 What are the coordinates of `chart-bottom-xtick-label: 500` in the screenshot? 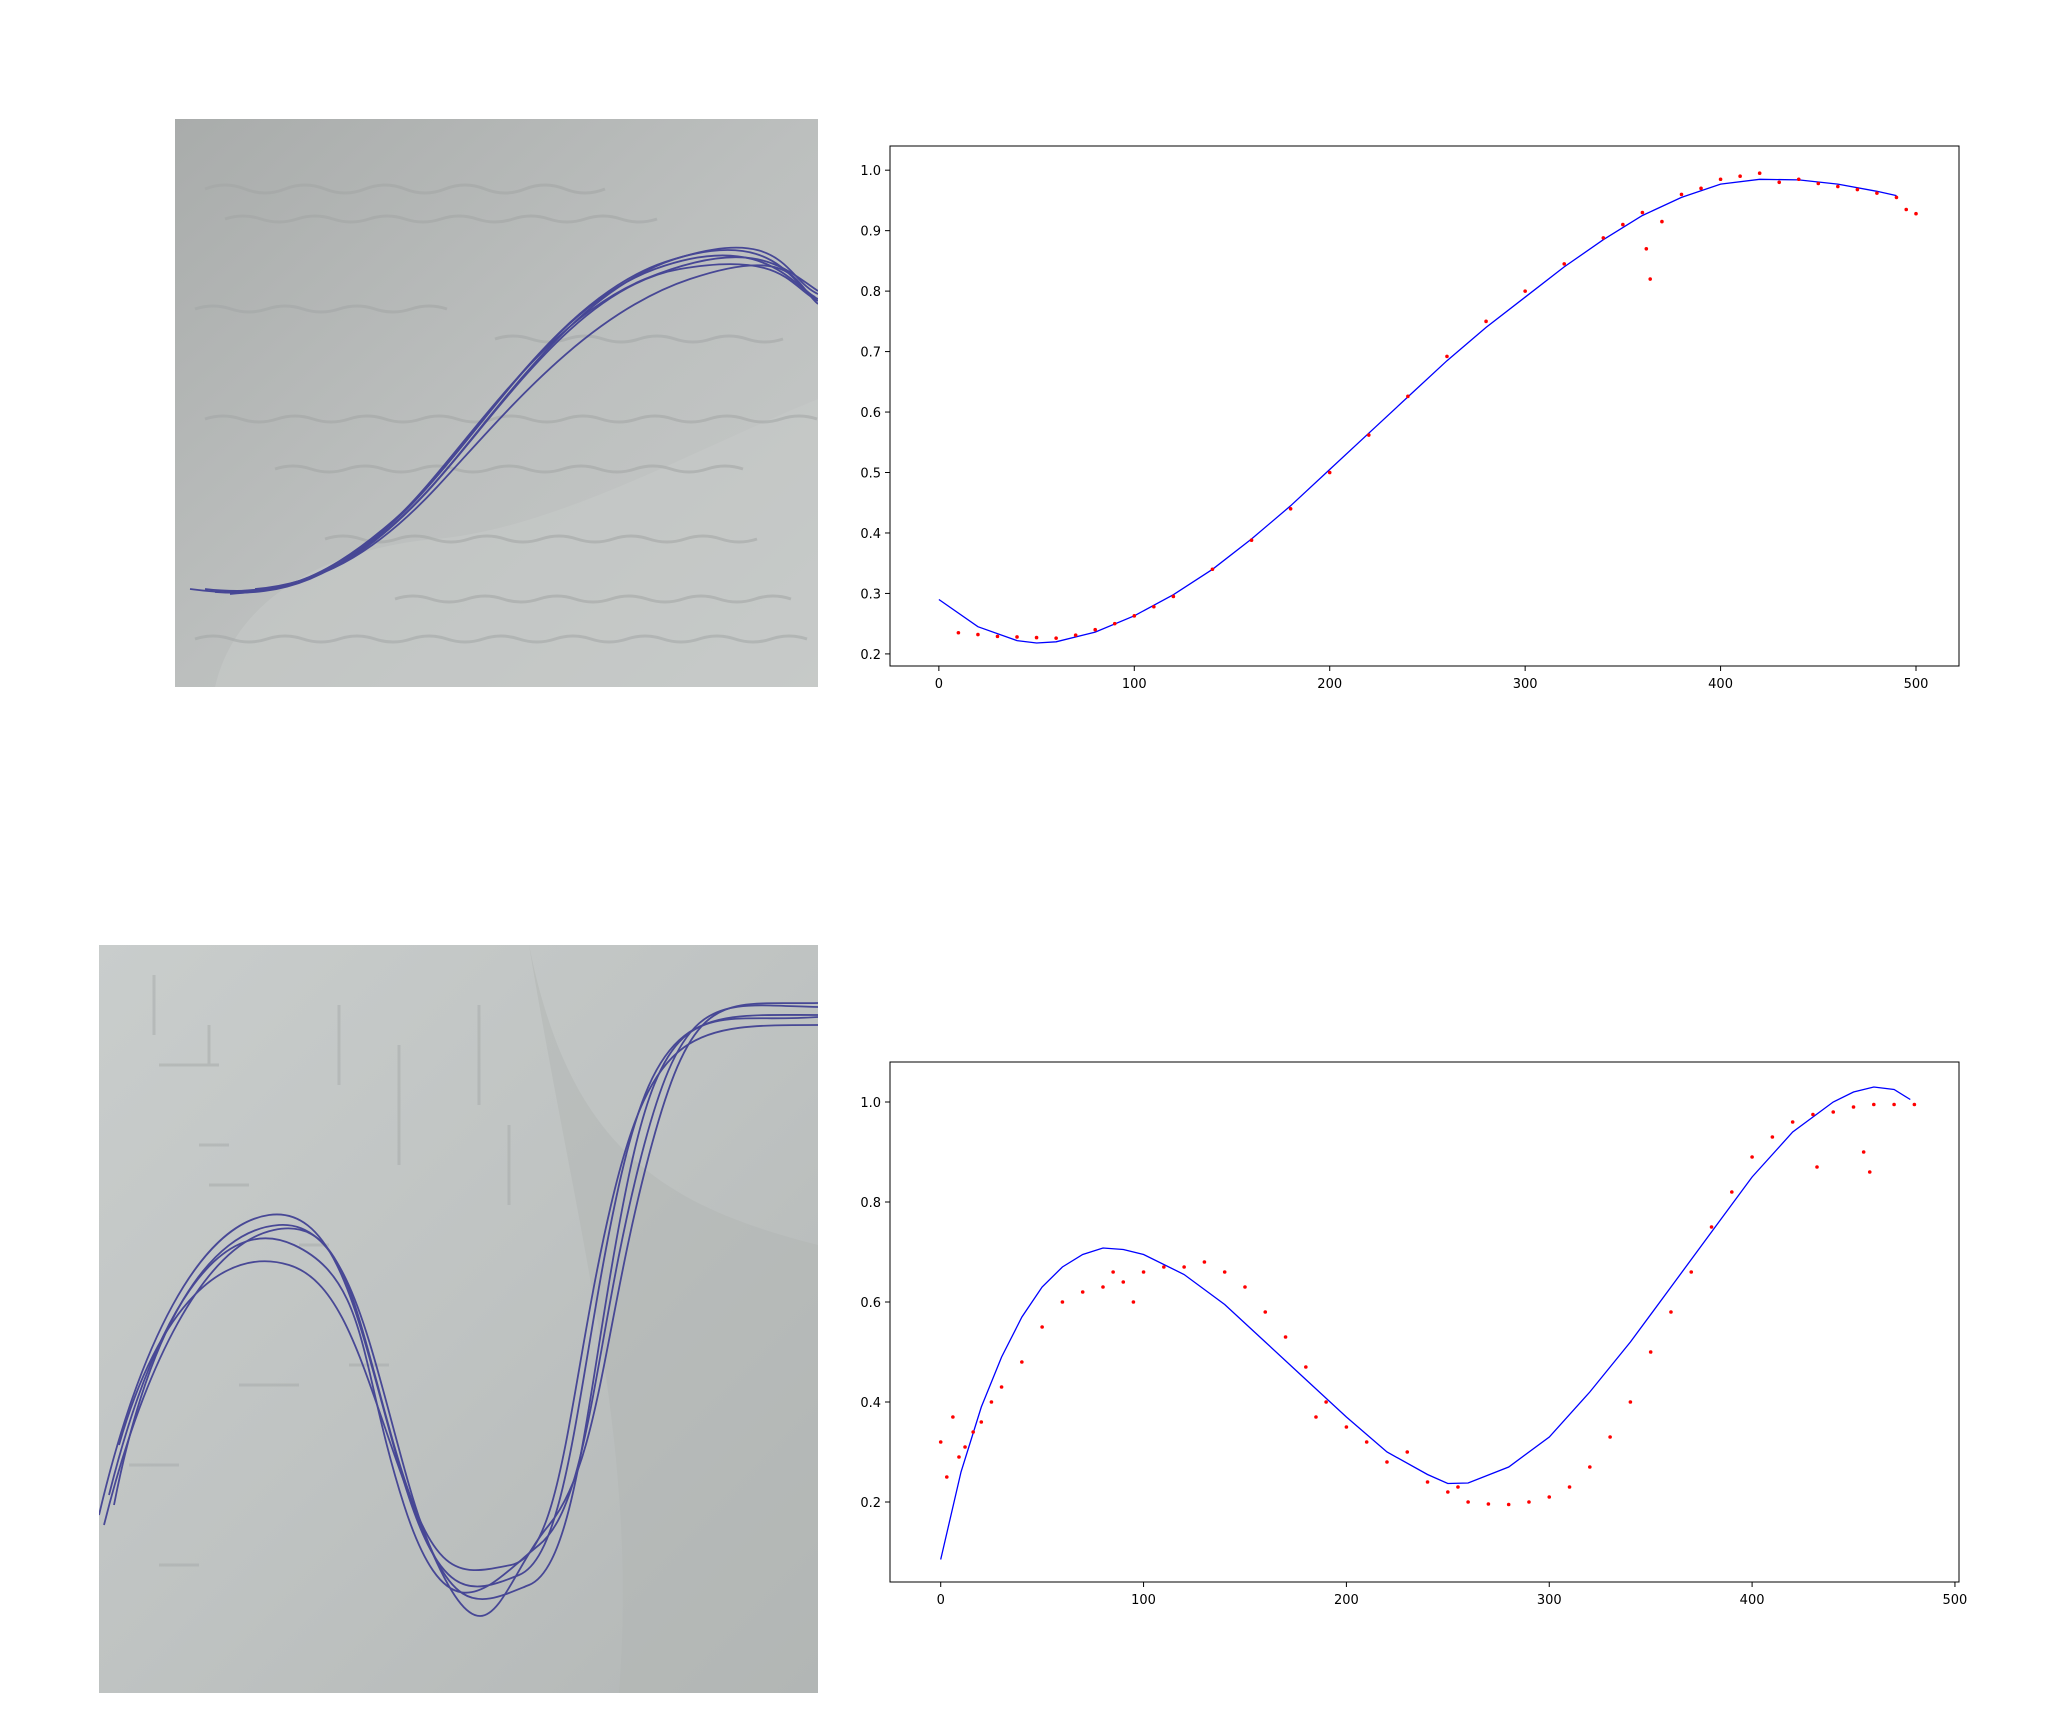 It's located at (1955, 1600).